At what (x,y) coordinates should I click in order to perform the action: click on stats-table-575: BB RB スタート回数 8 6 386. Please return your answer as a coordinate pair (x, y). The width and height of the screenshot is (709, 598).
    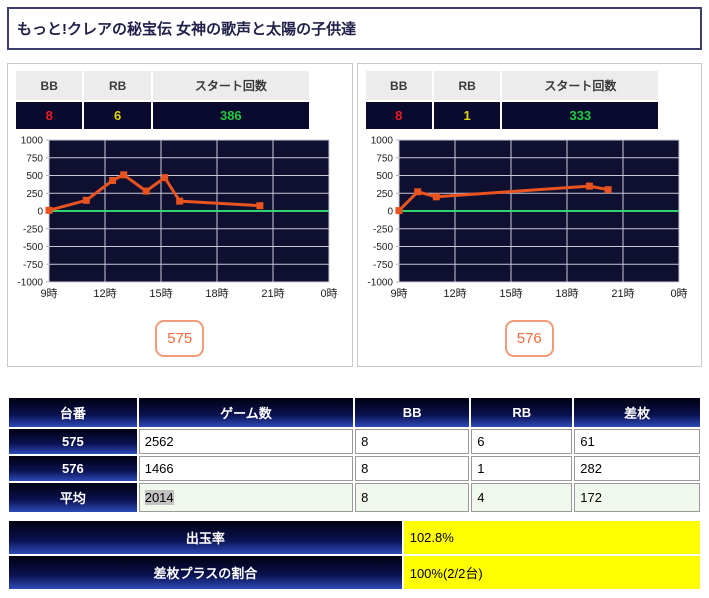
    Looking at the image, I should click on (162, 100).